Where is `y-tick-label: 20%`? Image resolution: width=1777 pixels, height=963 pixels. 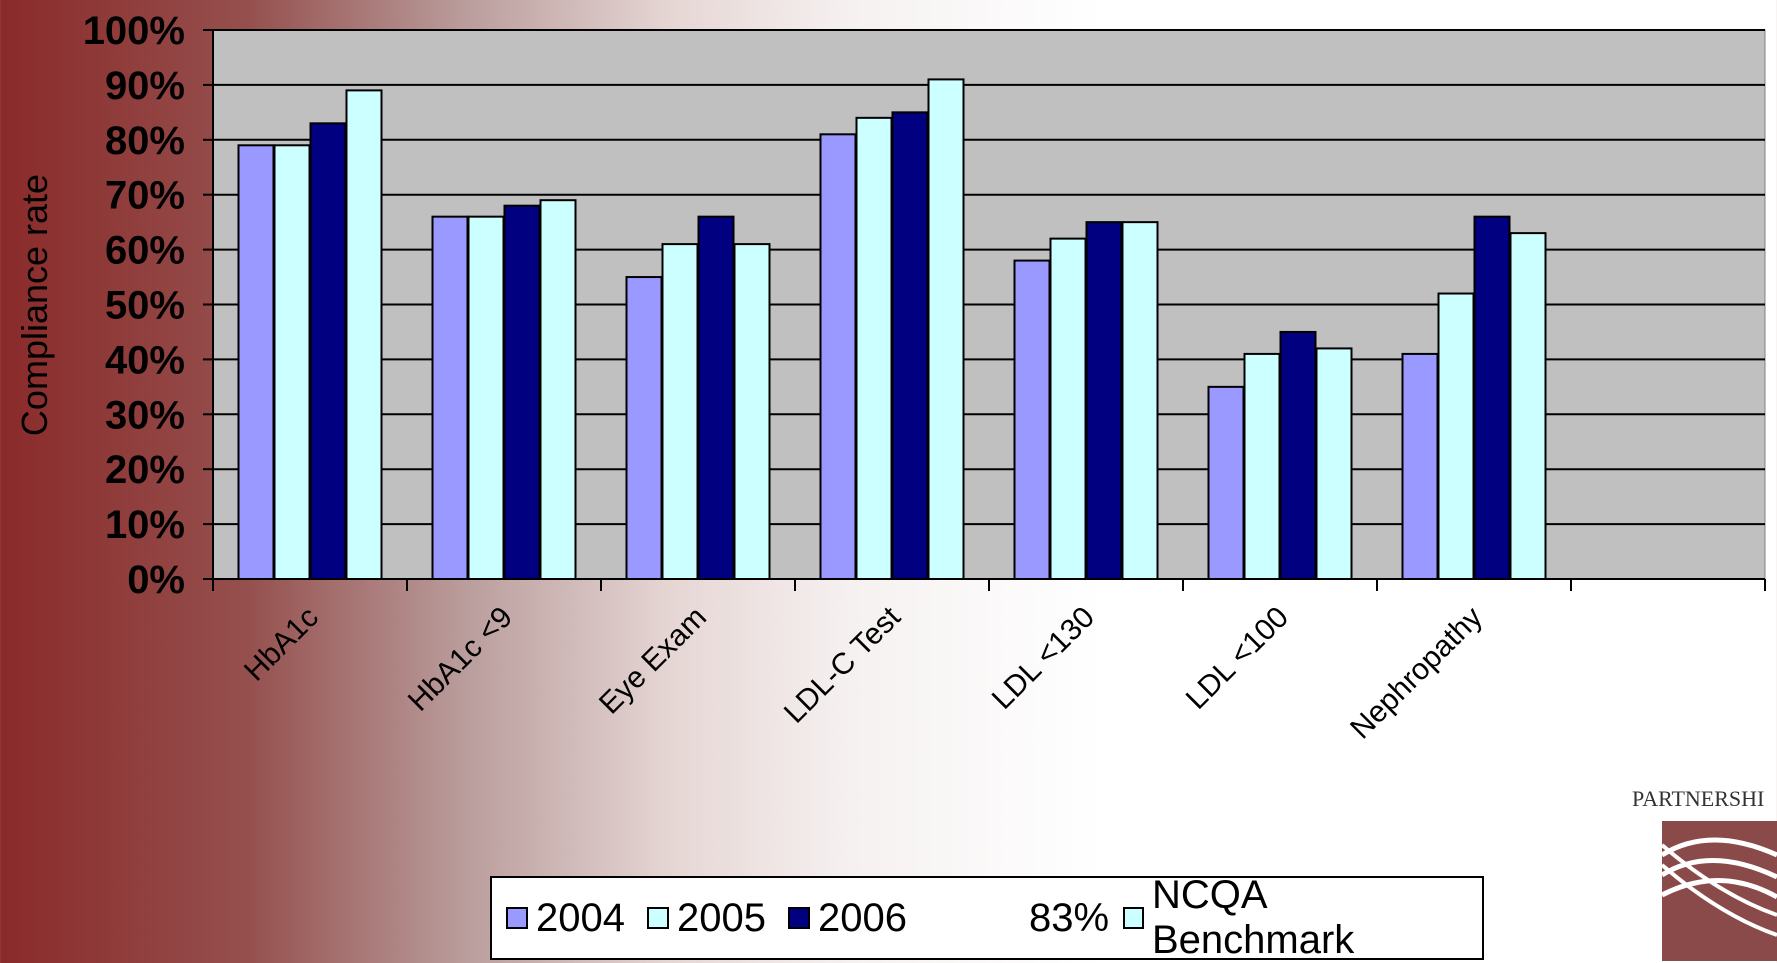
y-tick-label: 20% is located at coordinates (145, 470).